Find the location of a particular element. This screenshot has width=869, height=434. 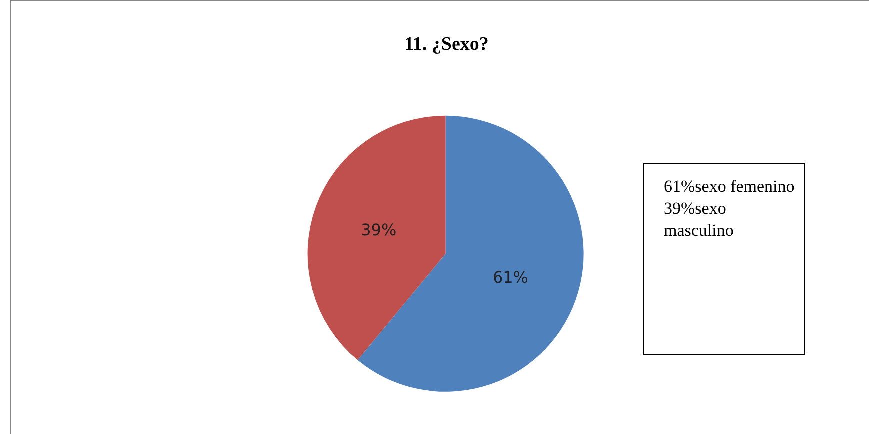

text: 61%sexo femenino 39%sexo masculino is located at coordinates (724, 259).